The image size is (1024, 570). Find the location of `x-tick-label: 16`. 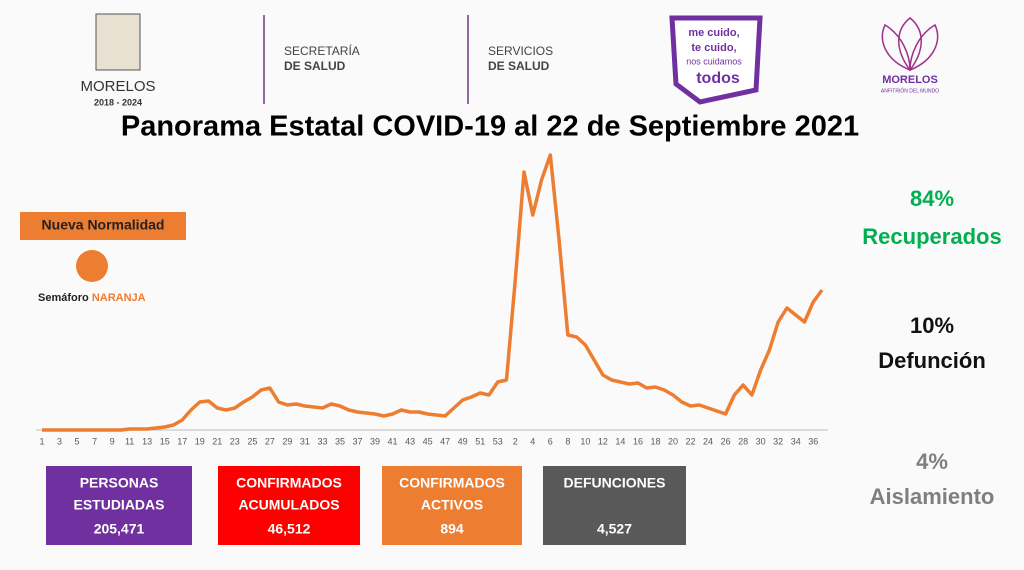

x-tick-label: 16 is located at coordinates (638, 441).